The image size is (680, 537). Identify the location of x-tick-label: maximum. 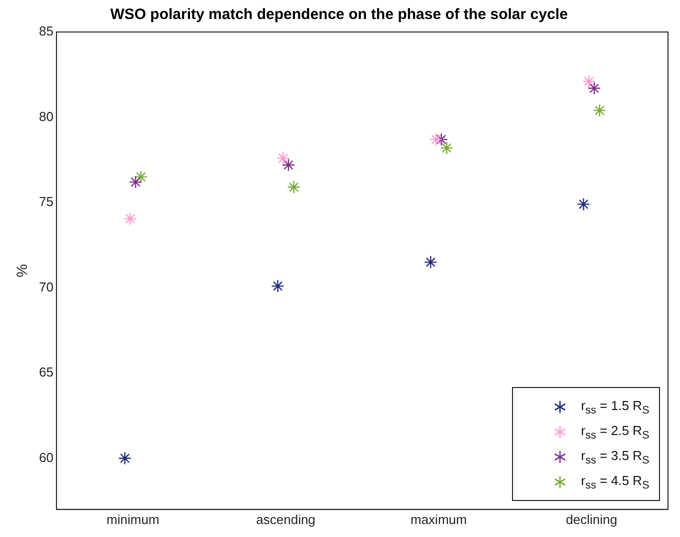
(438, 519).